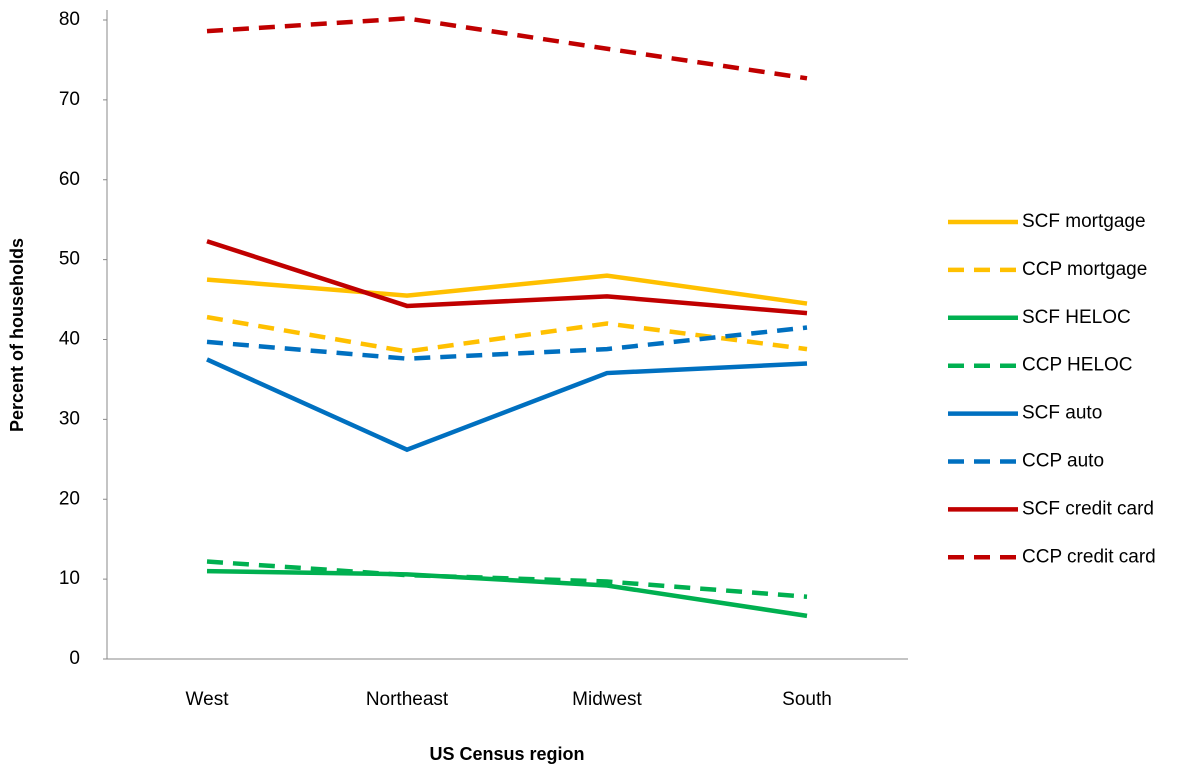 This screenshot has width=1194, height=771. Describe the element at coordinates (69, 99) in the screenshot. I see `y-tick-label: 70` at that location.